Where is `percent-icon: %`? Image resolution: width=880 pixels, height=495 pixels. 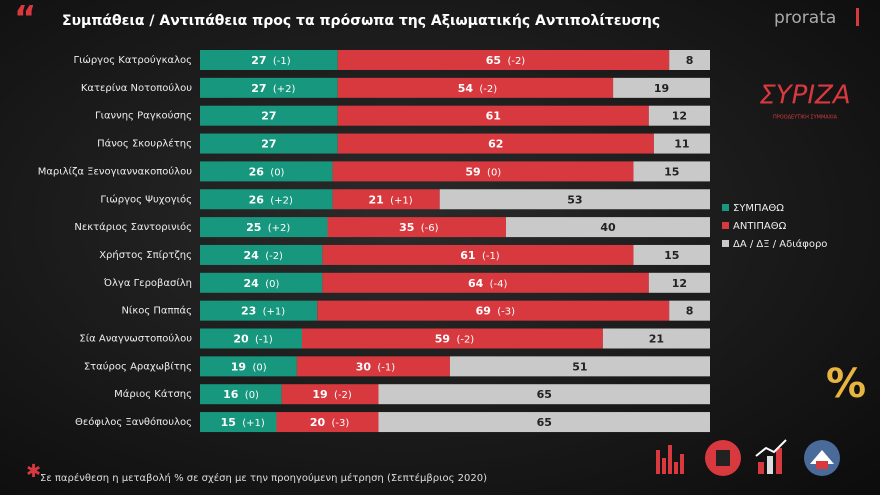 percent-icon: % is located at coordinates (846, 384).